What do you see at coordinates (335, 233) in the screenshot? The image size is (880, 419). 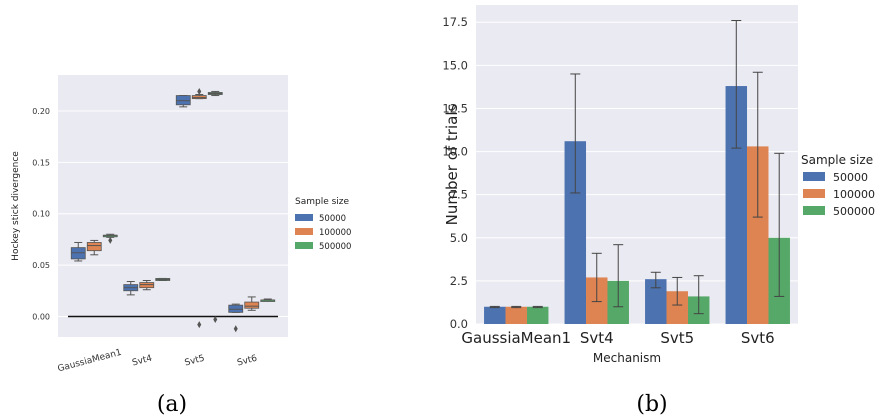 I see `chart-a-legend-label: 100000` at bounding box center [335, 233].